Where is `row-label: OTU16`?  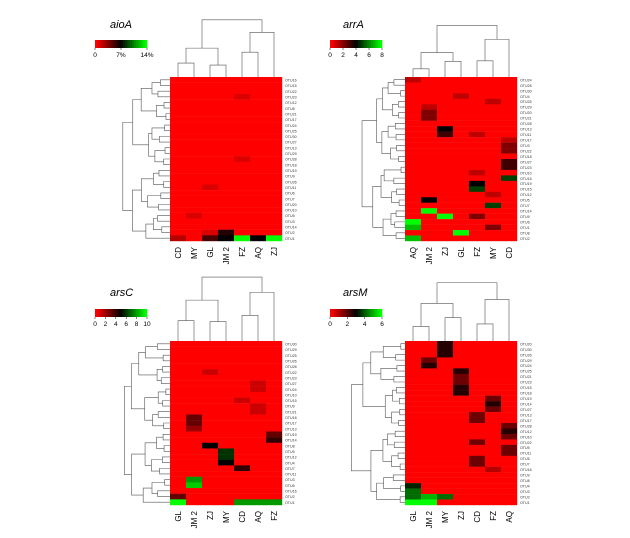 row-label: OTU16 is located at coordinates (526, 470).